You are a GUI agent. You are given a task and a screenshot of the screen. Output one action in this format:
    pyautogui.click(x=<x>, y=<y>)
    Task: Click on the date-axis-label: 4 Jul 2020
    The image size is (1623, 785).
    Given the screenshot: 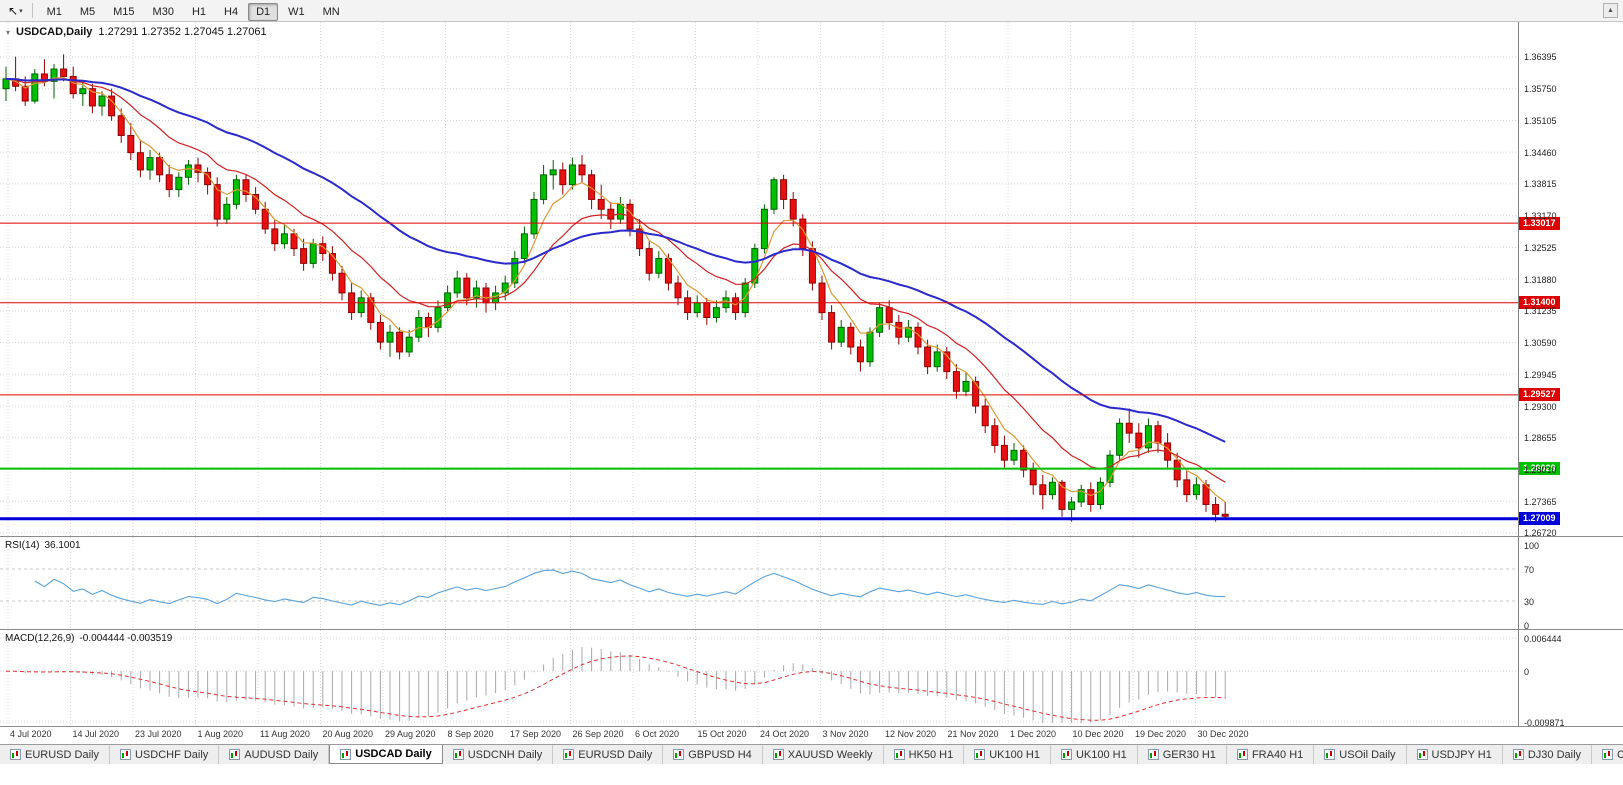 What is the action you would take?
    pyautogui.click(x=31, y=734)
    